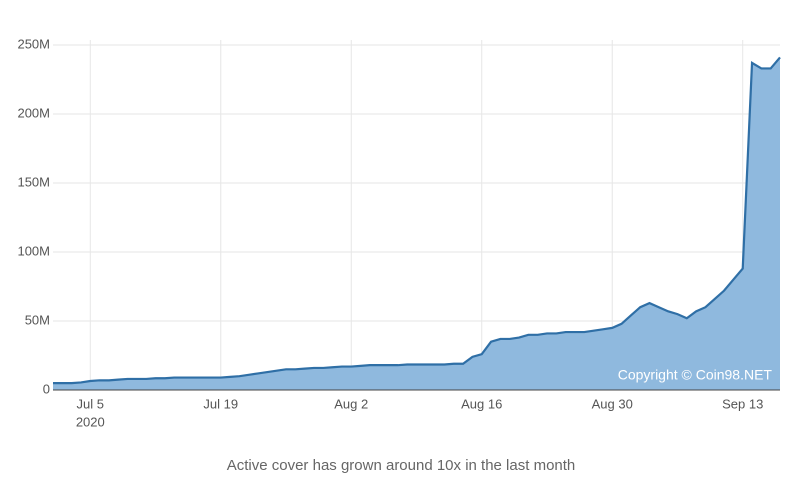 The image size is (800, 488). Describe the element at coordinates (90, 421) in the screenshot. I see `x-tick-sublabel: 2020` at that location.